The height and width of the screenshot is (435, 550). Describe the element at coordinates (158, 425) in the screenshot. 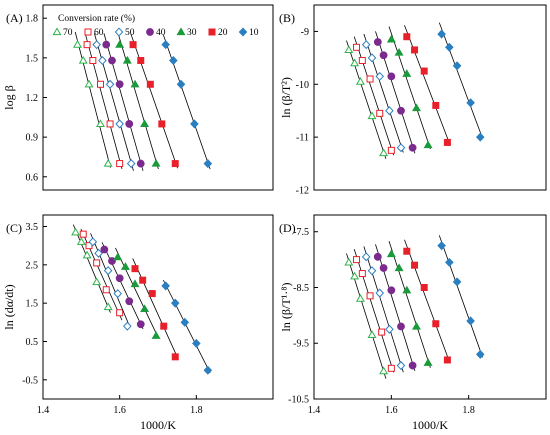

I see `x-axis-label: 1000/K` at that location.